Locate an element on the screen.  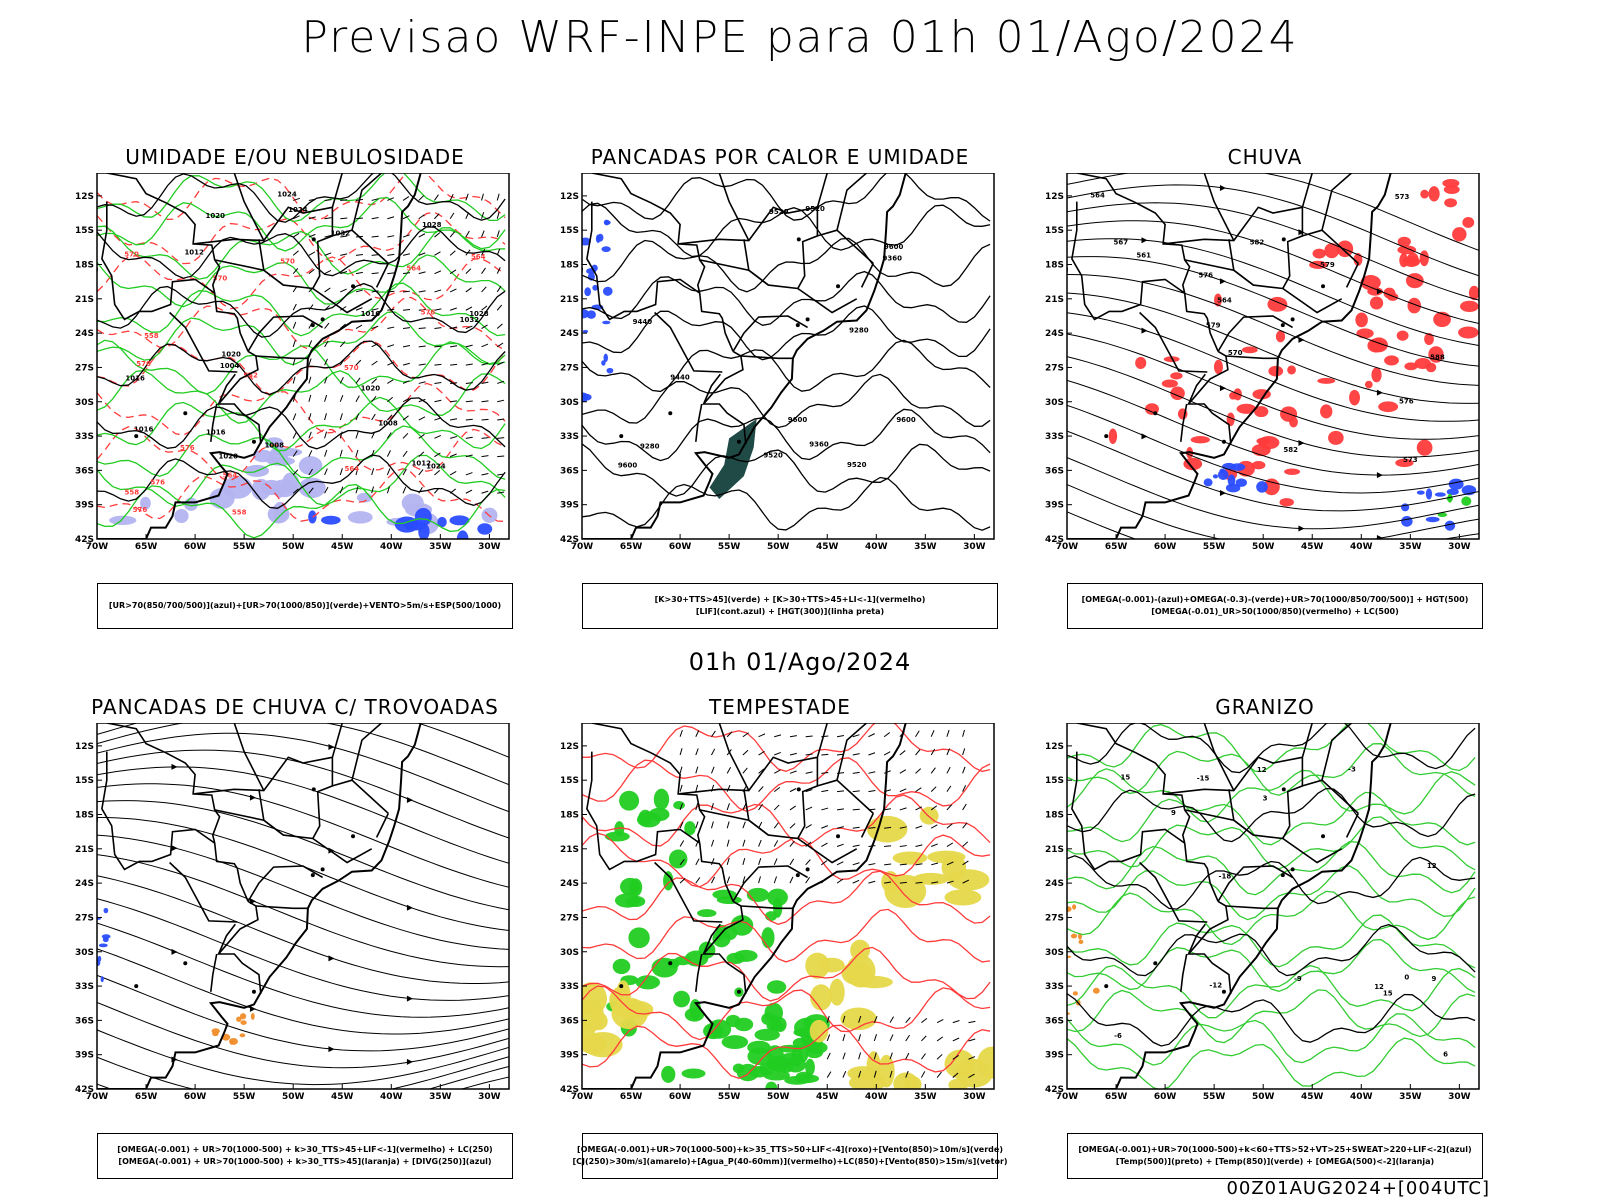
contour-label: 9 is located at coordinates (1173, 813).